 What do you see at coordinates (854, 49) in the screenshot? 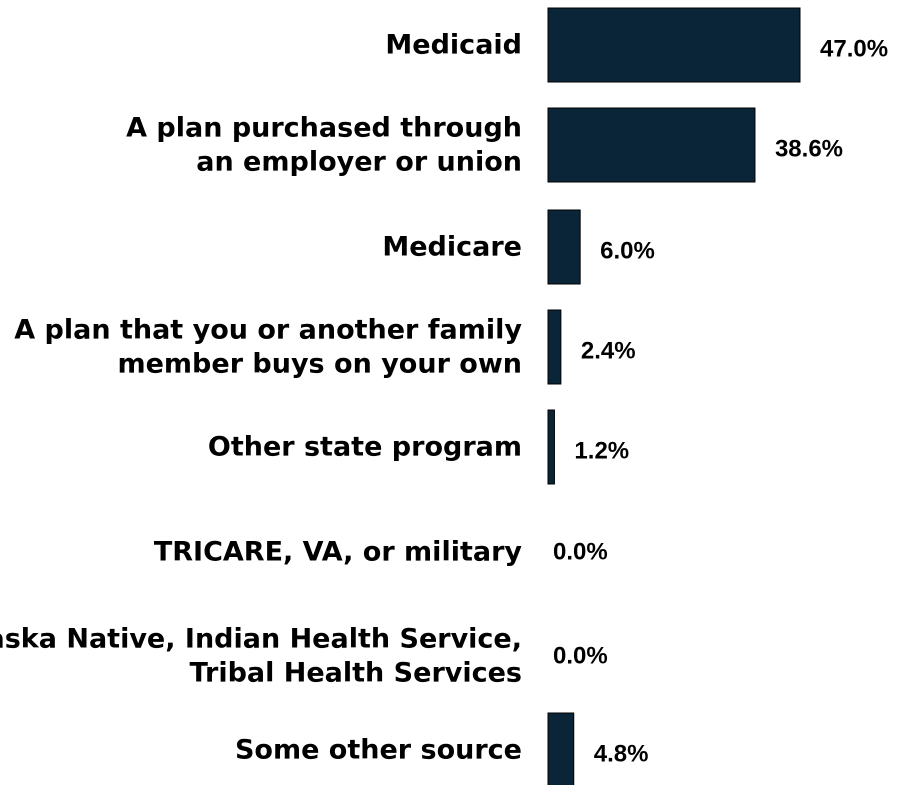
I see `value-label-0: 47.0%` at bounding box center [854, 49].